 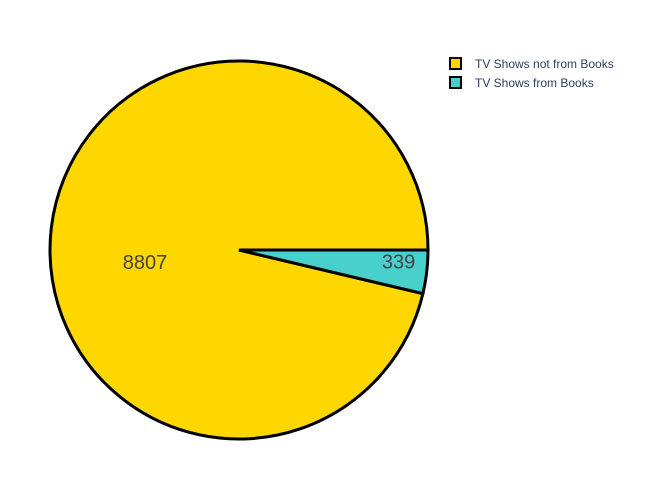 I want to click on legend-item-1: TV Shows from Books, so click(x=521, y=83).